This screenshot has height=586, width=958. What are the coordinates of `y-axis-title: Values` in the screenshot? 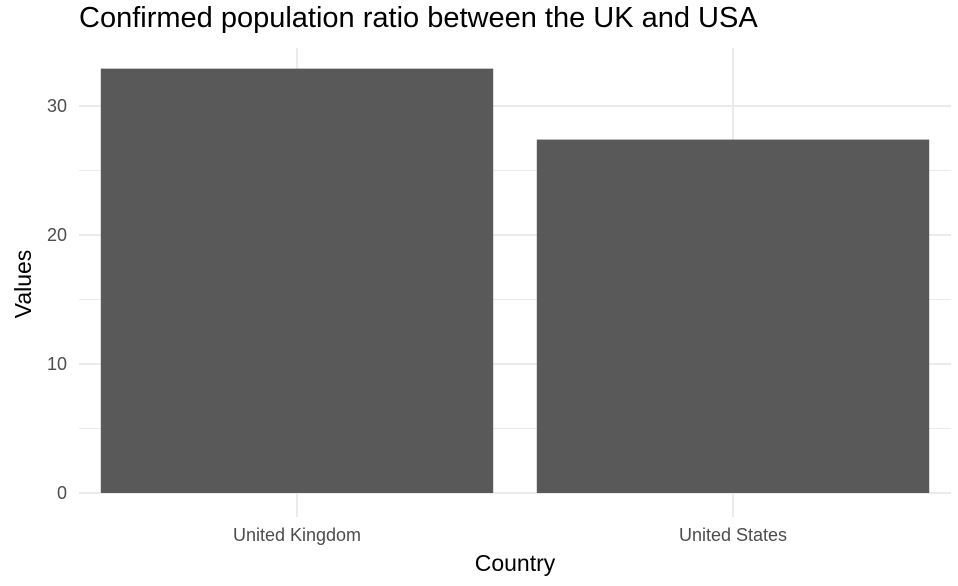 It's located at (23, 284).